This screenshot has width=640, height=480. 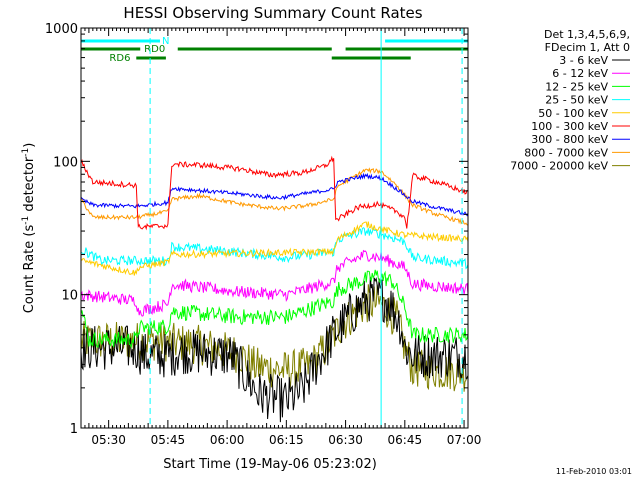 What do you see at coordinates (576, 86) in the screenshot?
I see `legend-label: 12 - 25 keV` at bounding box center [576, 86].